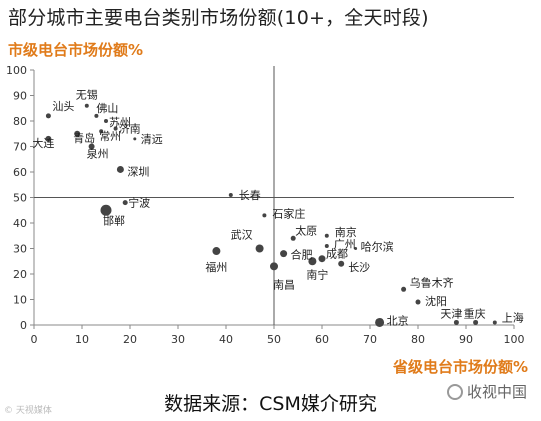 The width and height of the screenshot is (541, 421). What do you see at coordinates (20, 249) in the screenshot?
I see `y-tick-label: 30` at bounding box center [20, 249].